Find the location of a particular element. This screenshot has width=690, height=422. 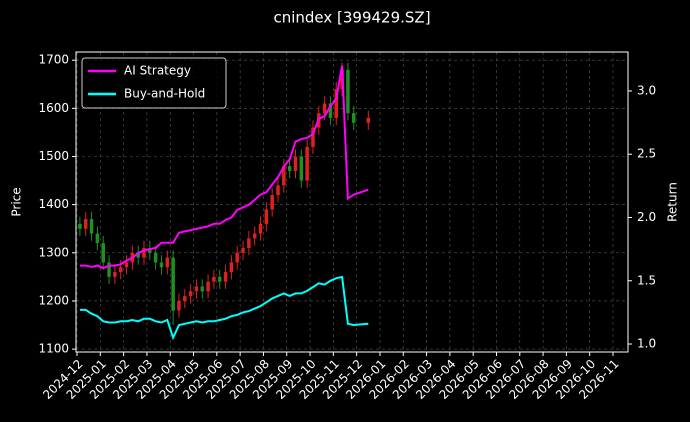

y-tick-label: 1300 is located at coordinates (53, 252).